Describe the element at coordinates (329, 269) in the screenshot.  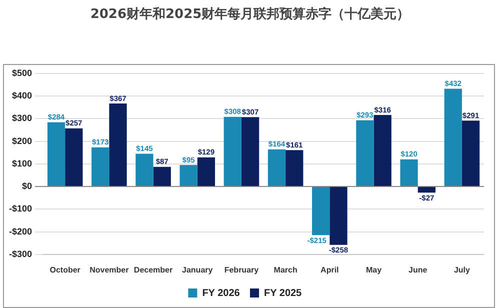
I see `x-tick-label: April` at that location.